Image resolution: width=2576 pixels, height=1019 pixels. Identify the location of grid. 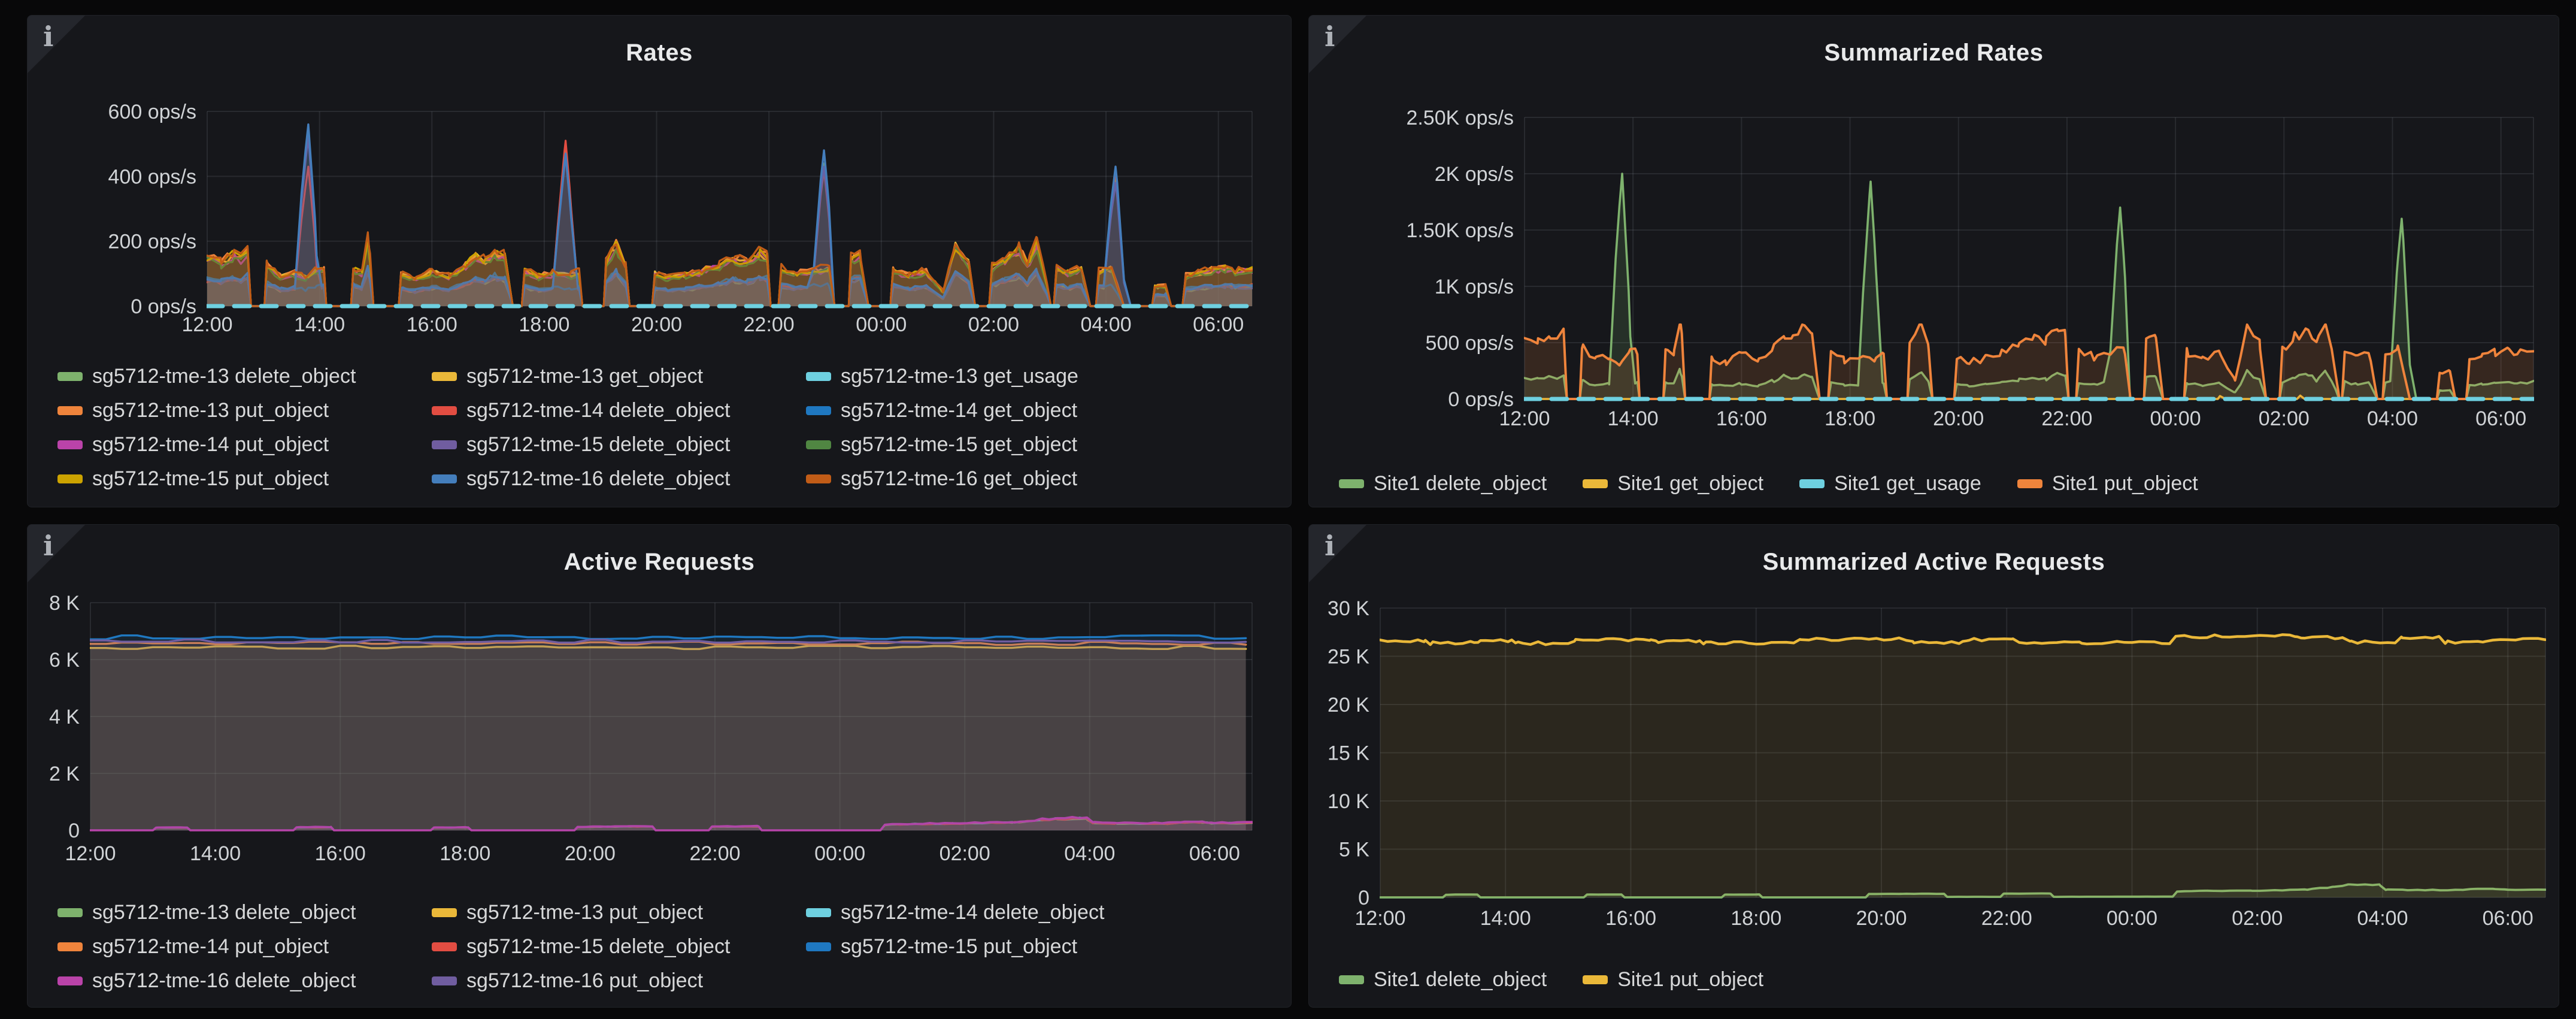
(1963, 752).